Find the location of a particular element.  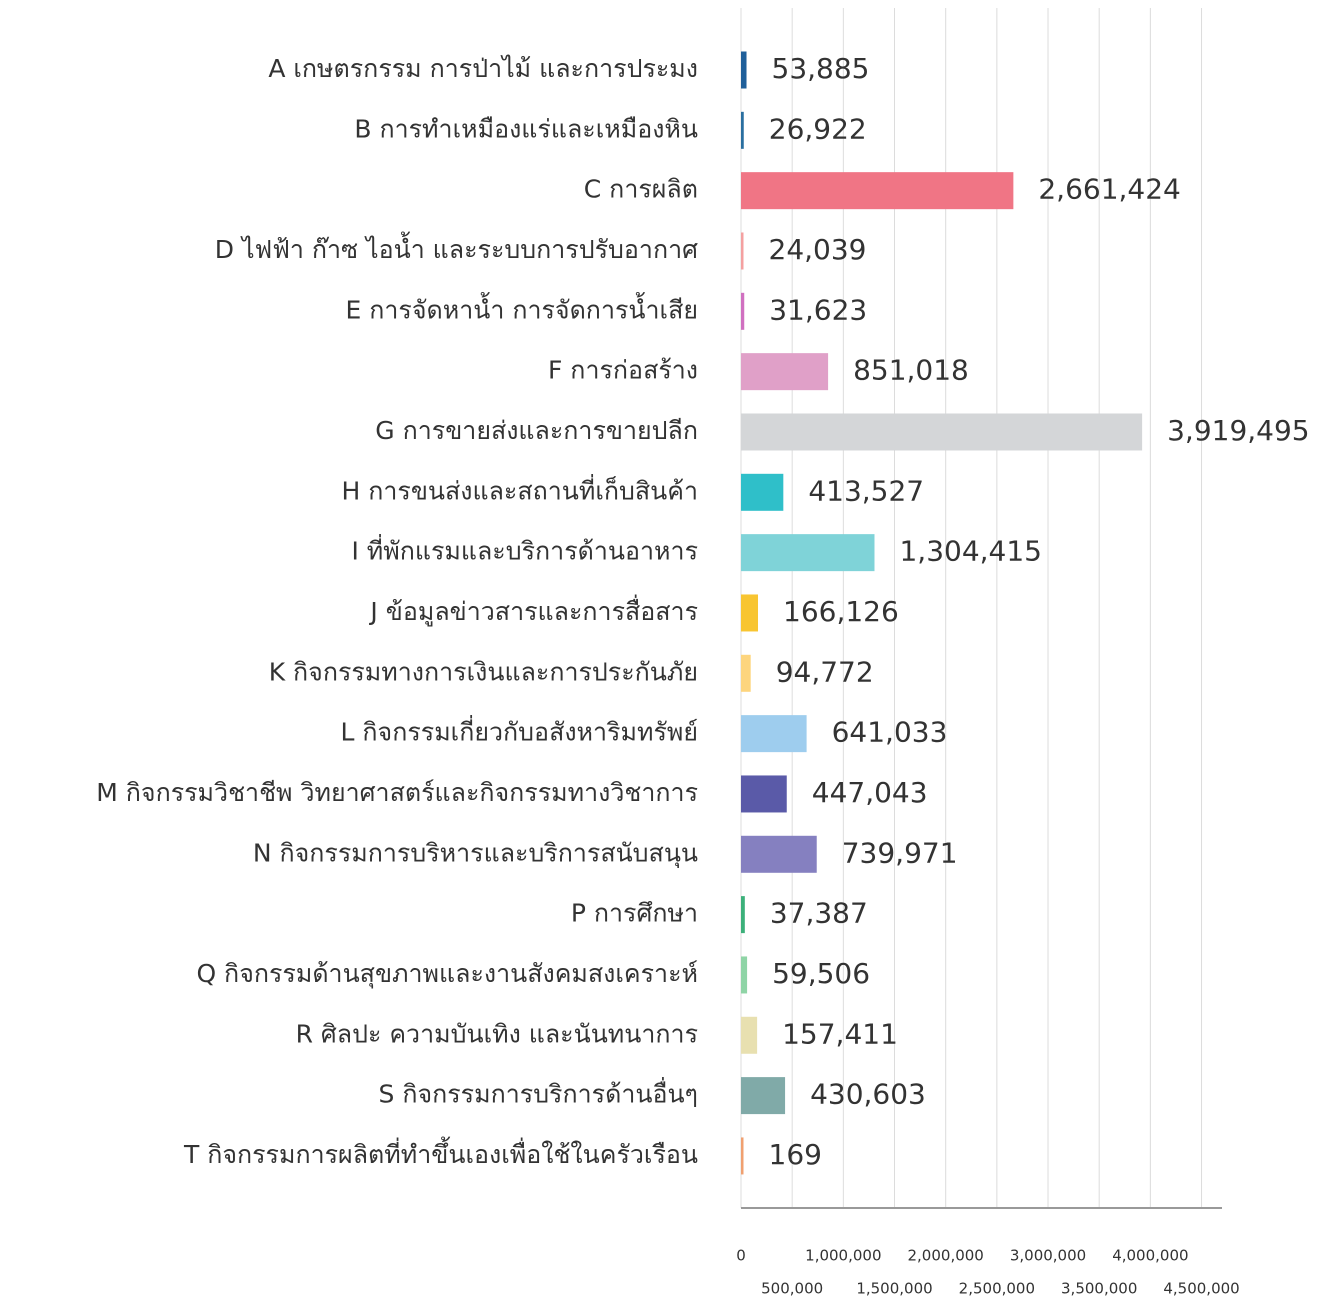

value-label: 2,661,424 is located at coordinates (1109, 189).